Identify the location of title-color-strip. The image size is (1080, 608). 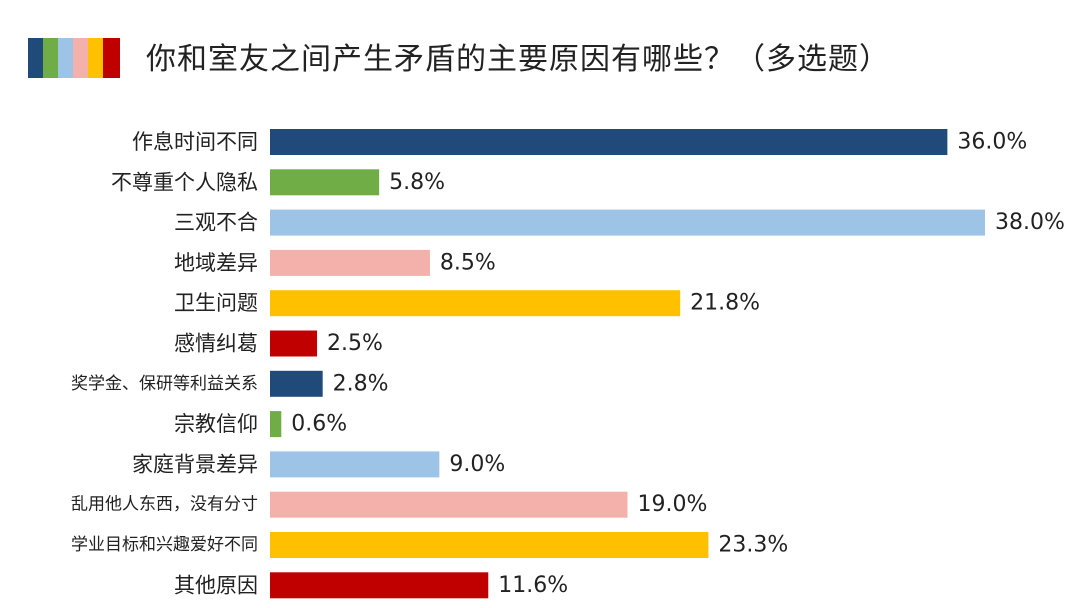
(74, 58).